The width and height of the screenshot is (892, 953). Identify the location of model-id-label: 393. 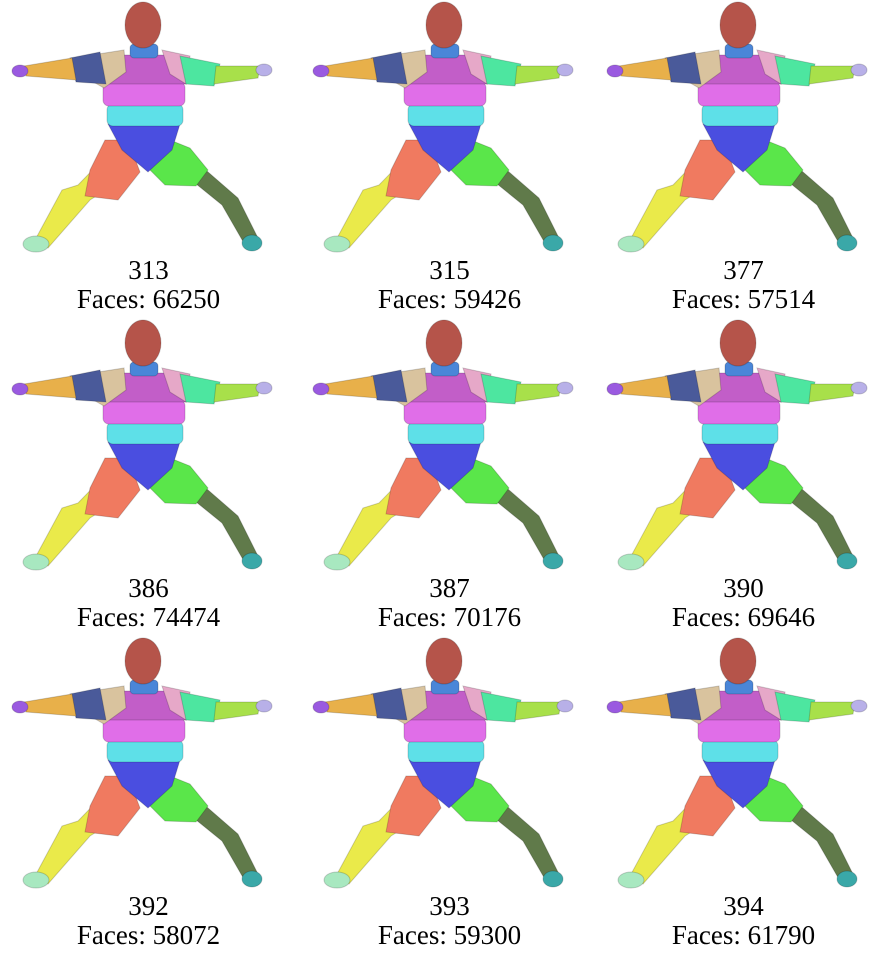
(449, 906).